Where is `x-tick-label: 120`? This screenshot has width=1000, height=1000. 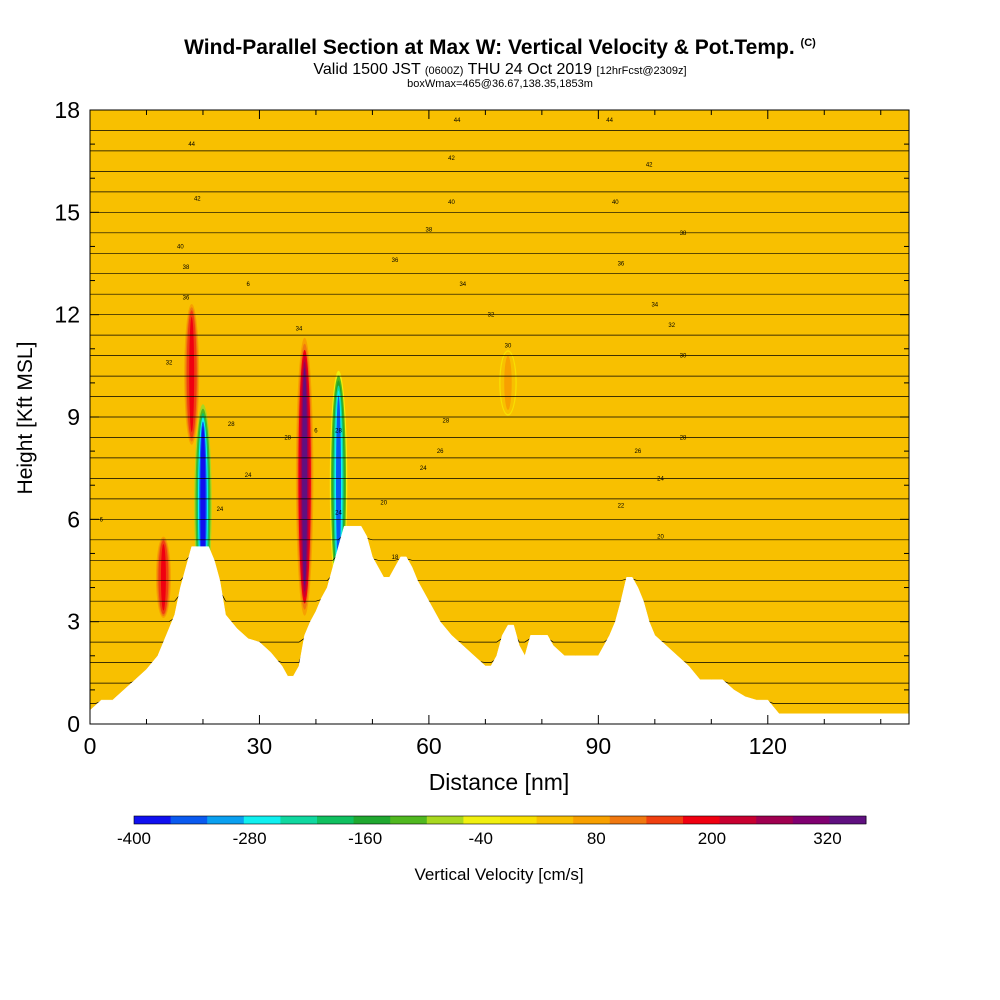 x-tick-label: 120 is located at coordinates (768, 746).